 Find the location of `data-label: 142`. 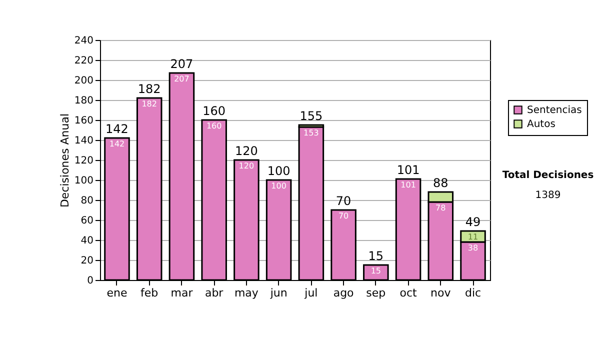

data-label: 142 is located at coordinates (117, 144).